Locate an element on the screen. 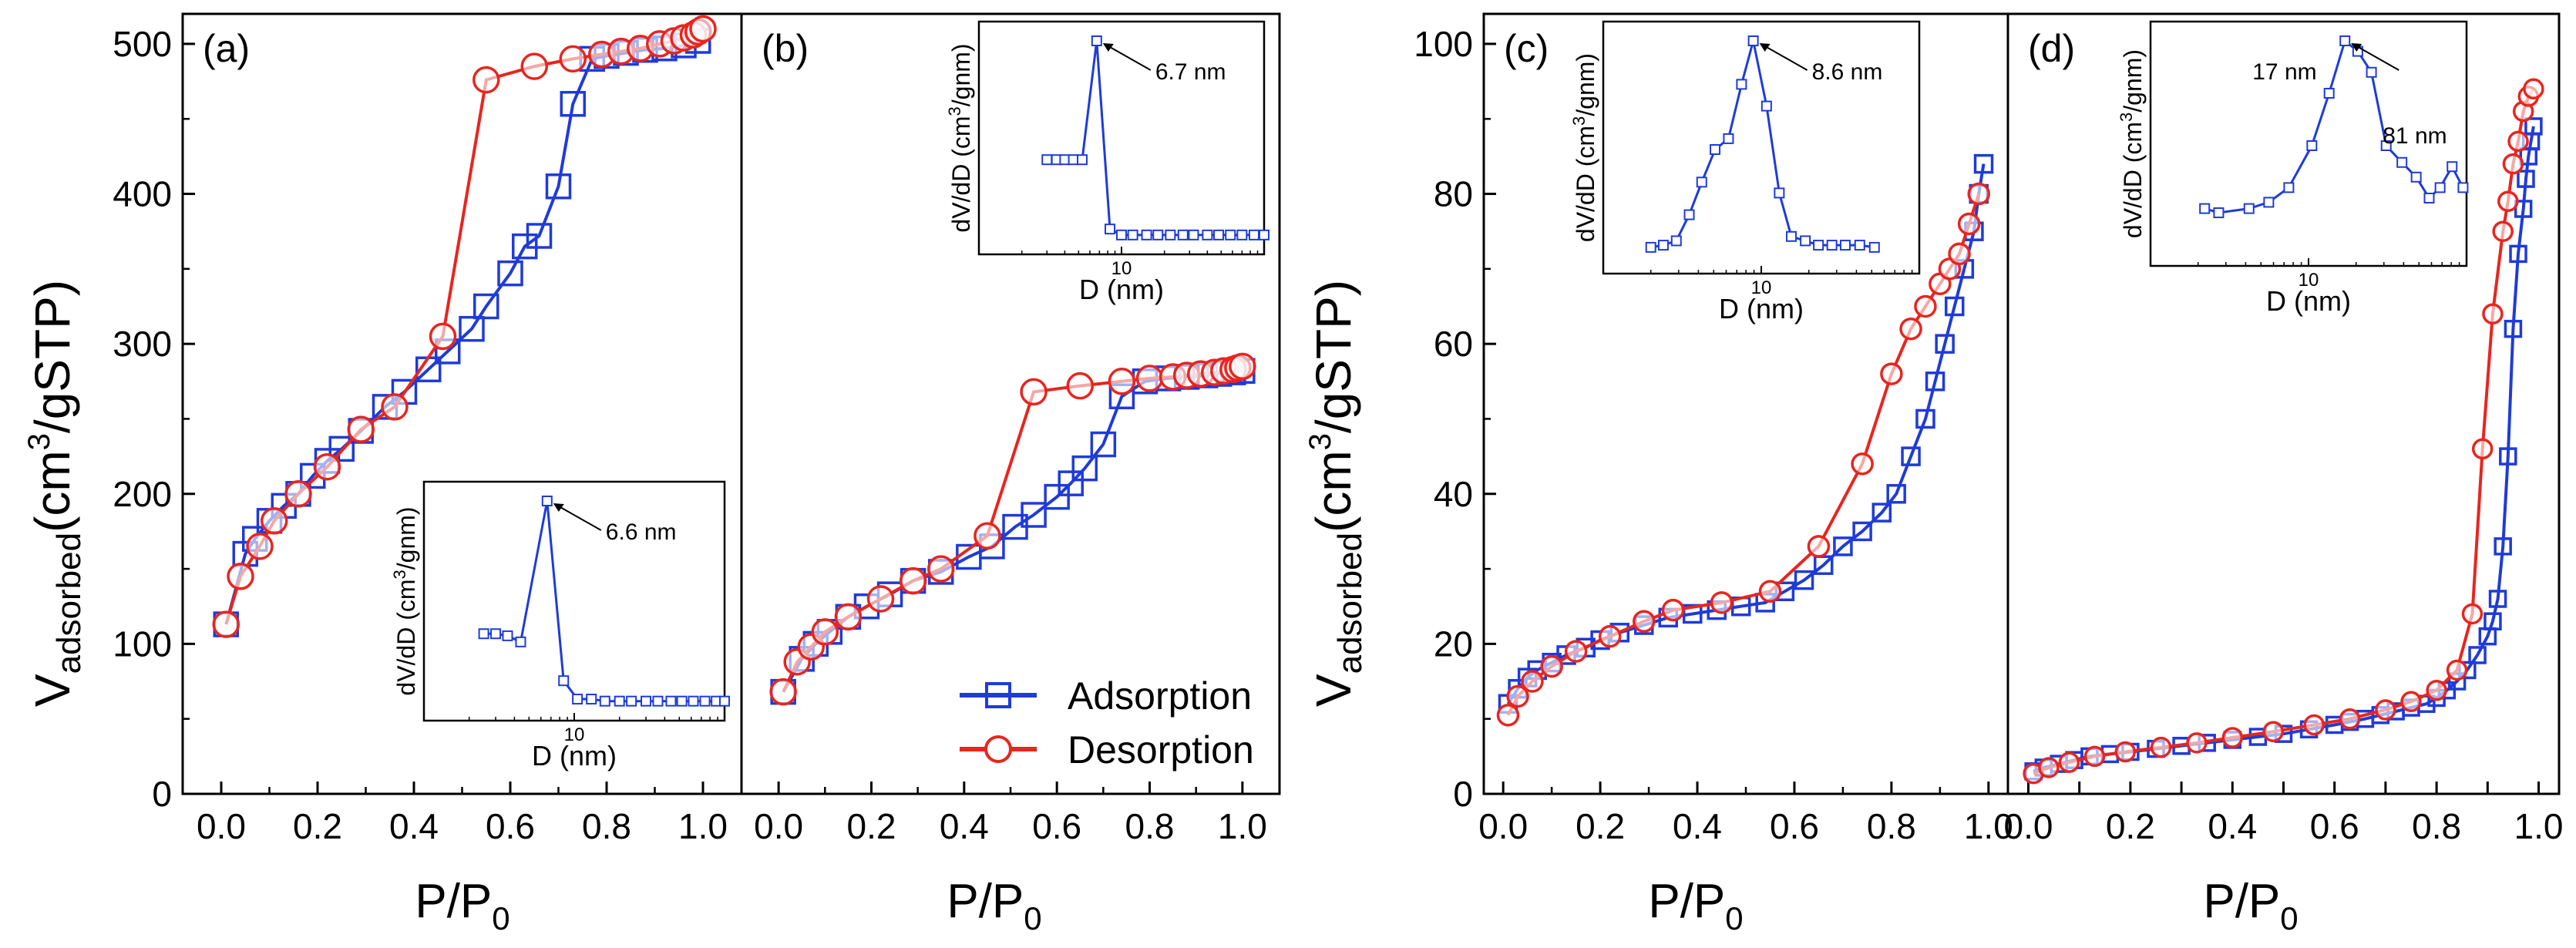 The width and height of the screenshot is (2576, 948). inset-annotation: 17 nm is located at coordinates (2284, 72).